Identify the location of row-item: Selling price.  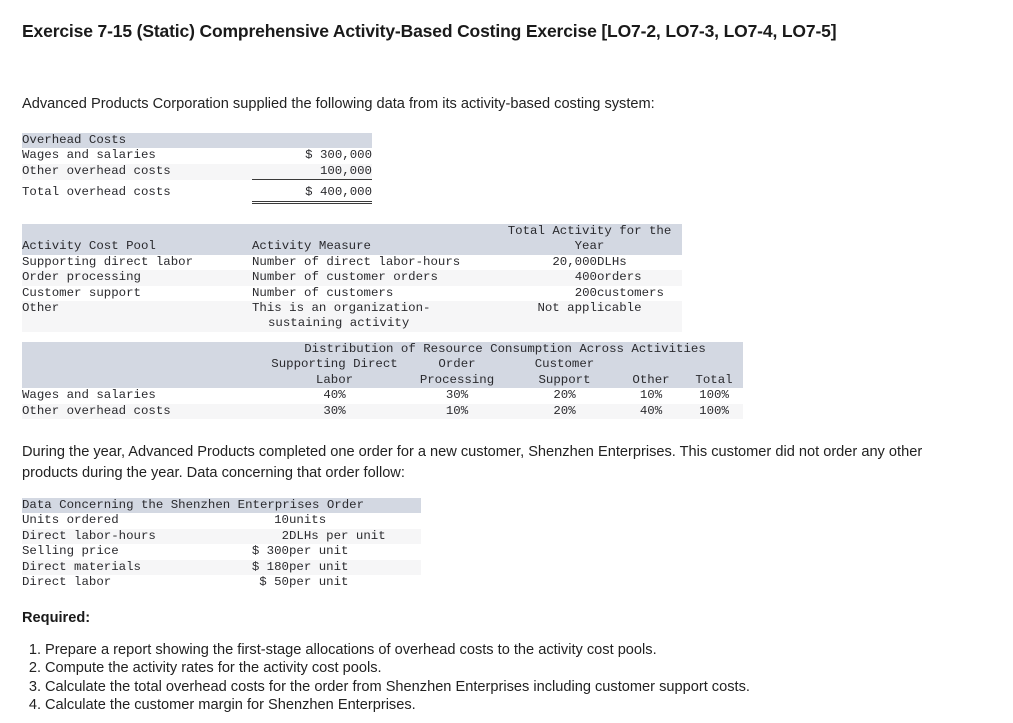
(114, 552).